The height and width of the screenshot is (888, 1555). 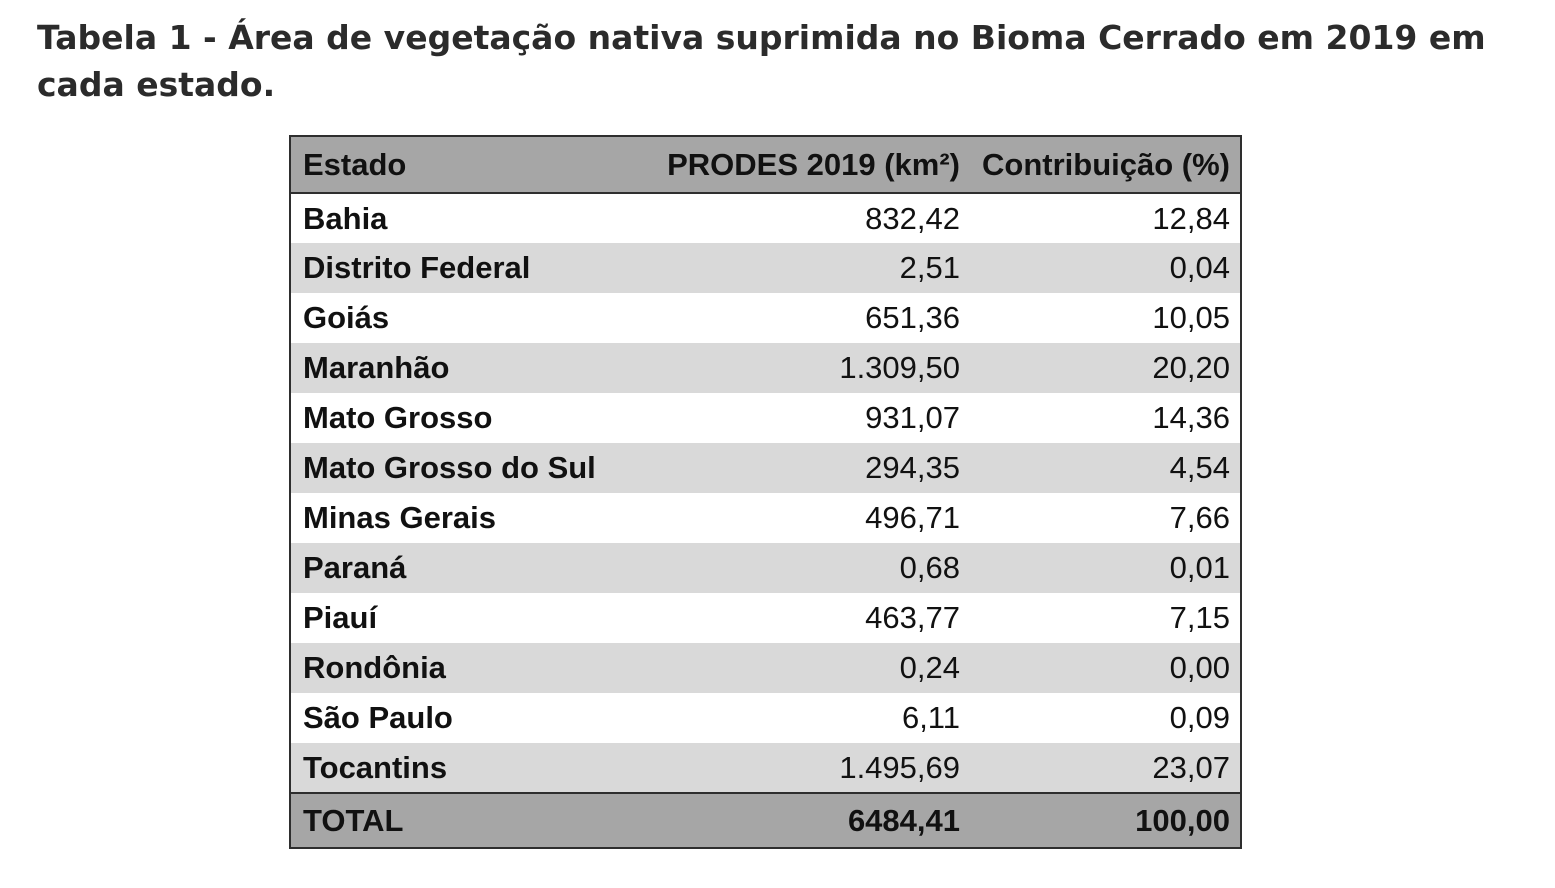 What do you see at coordinates (802, 819) in the screenshot?
I see `total-prodes: 6484,41` at bounding box center [802, 819].